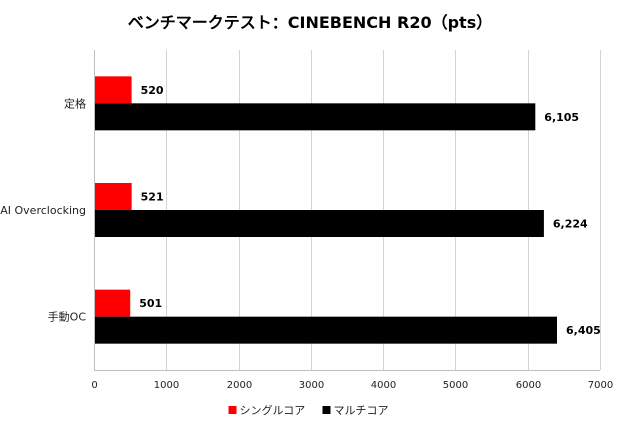 This screenshot has width=620, height=430. I want to click on x-tick-label: 1000, so click(166, 385).